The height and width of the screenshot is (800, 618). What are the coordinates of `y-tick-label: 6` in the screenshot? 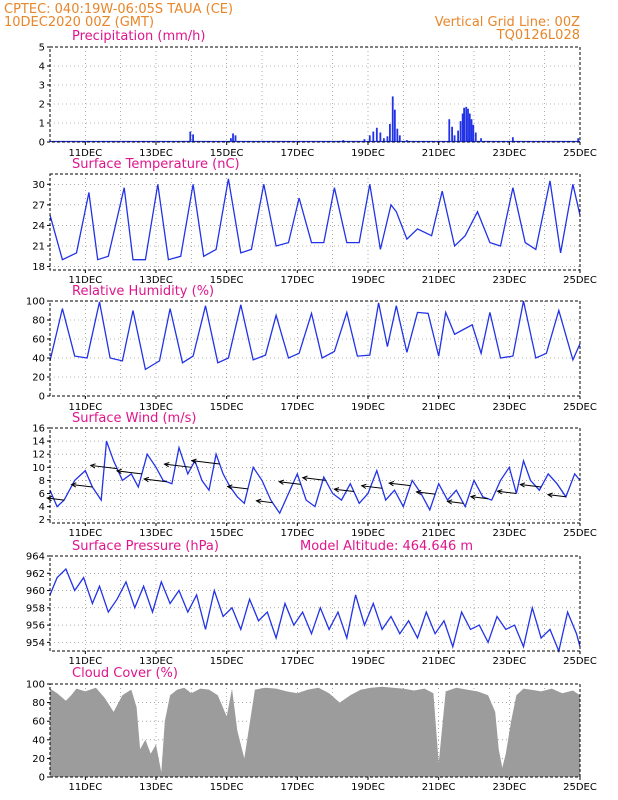 It's located at (42, 494).